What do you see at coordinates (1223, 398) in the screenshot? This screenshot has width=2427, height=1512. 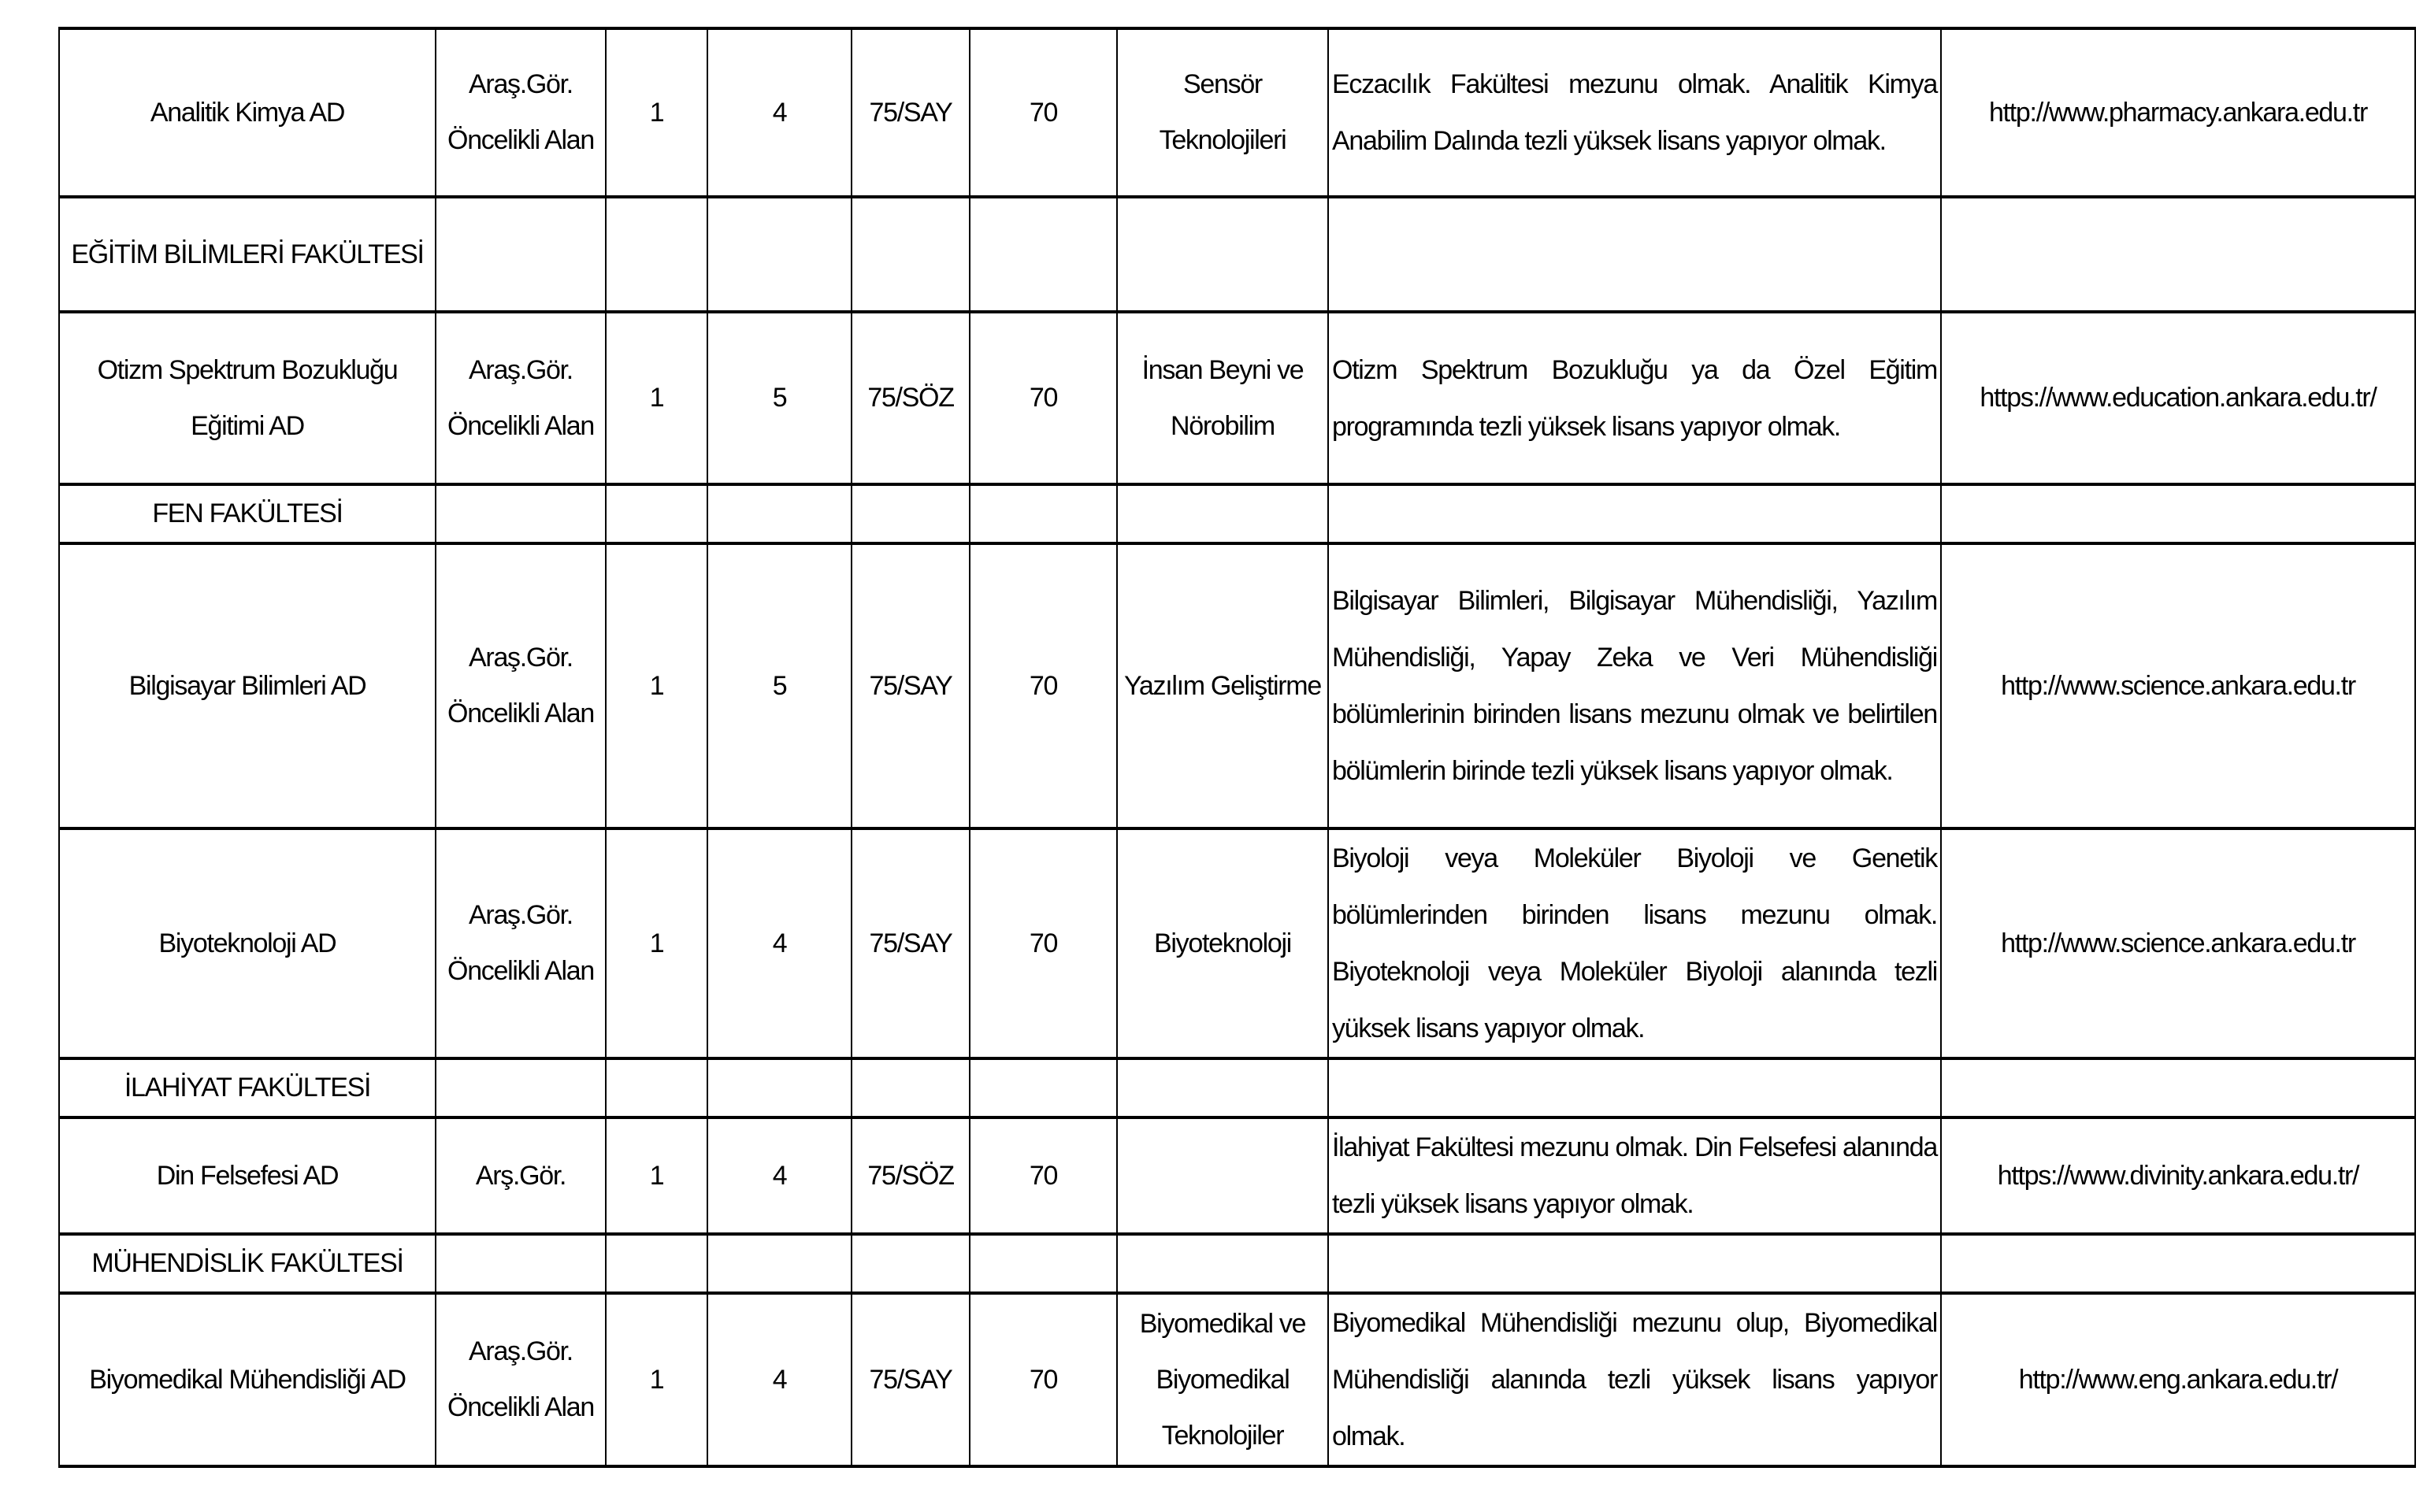 I see `priority-area-cell: İnsan Beyni ve Nörobilim` at bounding box center [1223, 398].